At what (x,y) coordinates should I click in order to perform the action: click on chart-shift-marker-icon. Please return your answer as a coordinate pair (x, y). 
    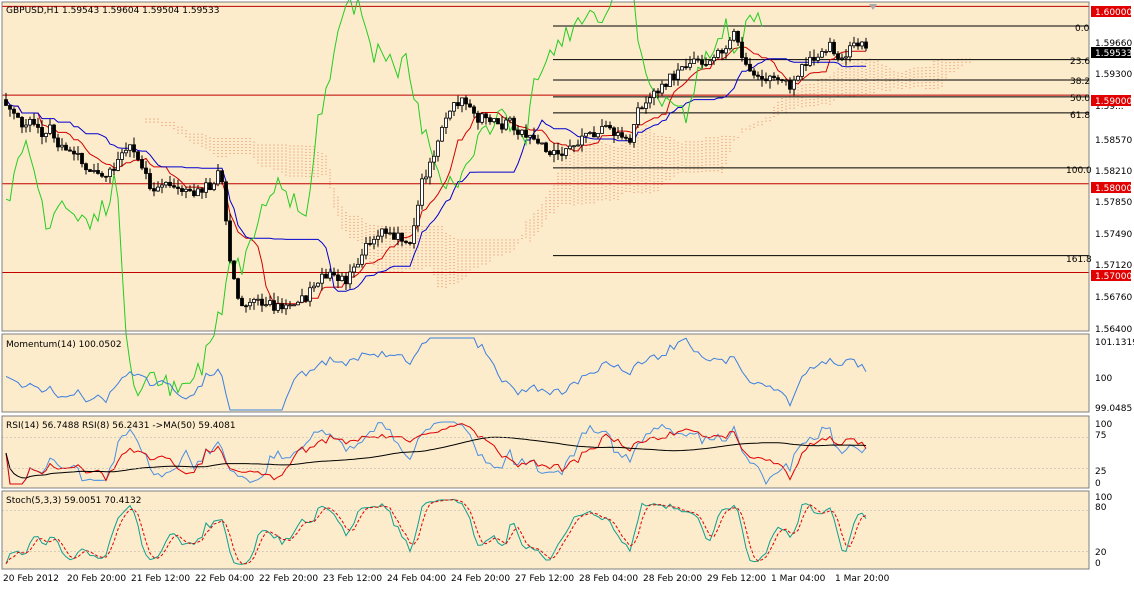
    Looking at the image, I should click on (873, 7).